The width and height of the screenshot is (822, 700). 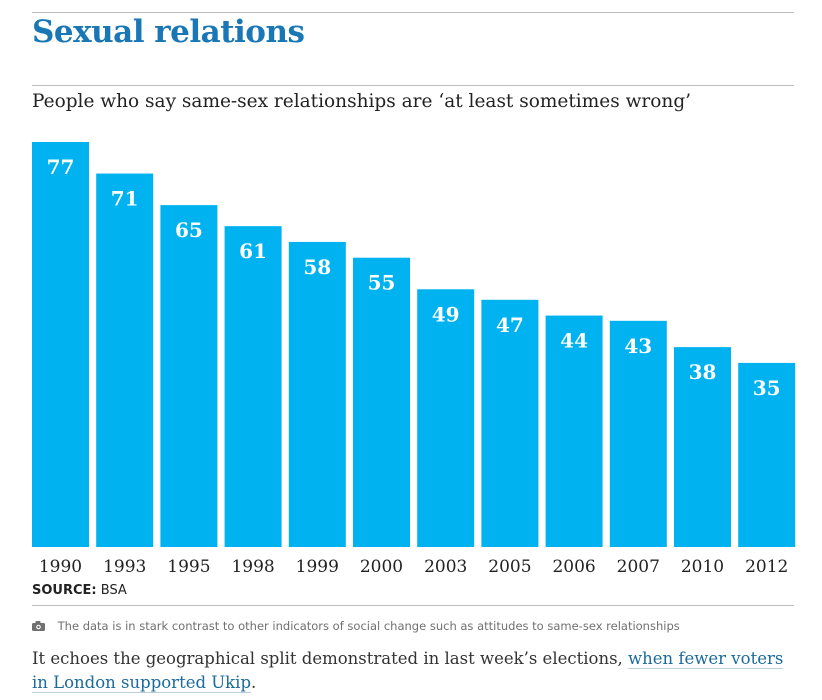 I want to click on bar-value-label: 61, so click(x=253, y=251).